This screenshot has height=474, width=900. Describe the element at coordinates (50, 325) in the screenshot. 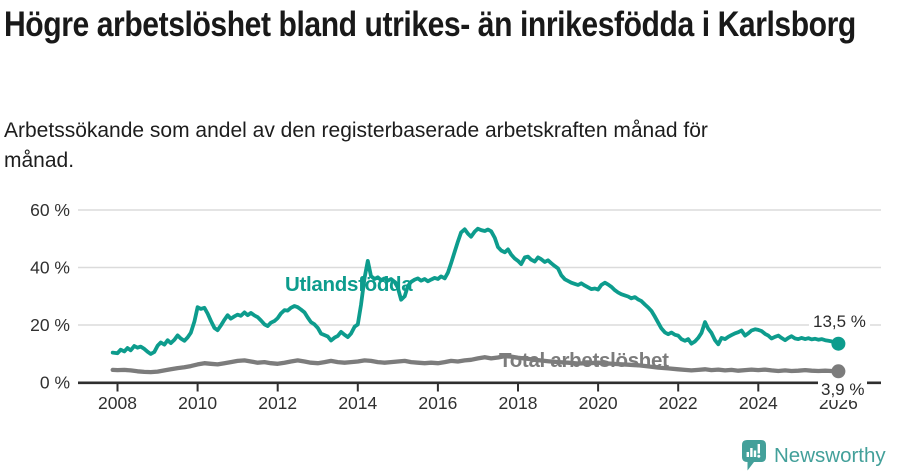

I see `y-axis-label: 20 %` at that location.